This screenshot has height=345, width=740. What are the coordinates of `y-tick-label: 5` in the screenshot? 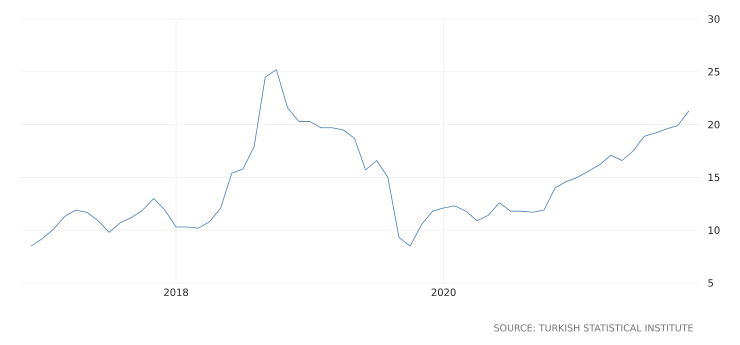 It's located at (710, 283).